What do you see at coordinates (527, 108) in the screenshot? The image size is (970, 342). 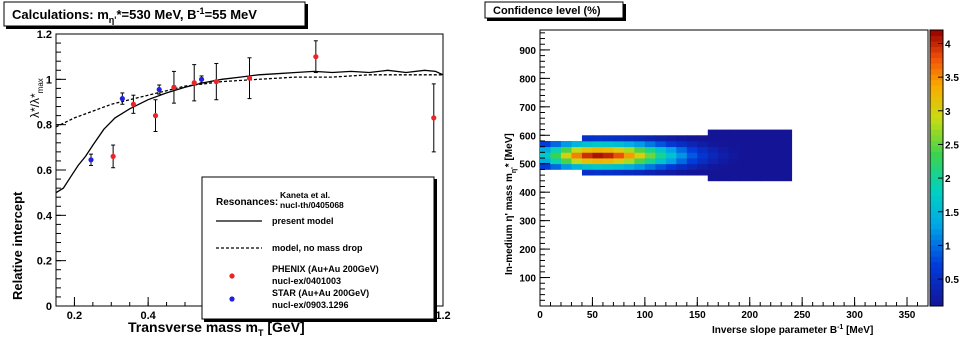 I see `right-y-tick-label: 700` at bounding box center [527, 108].